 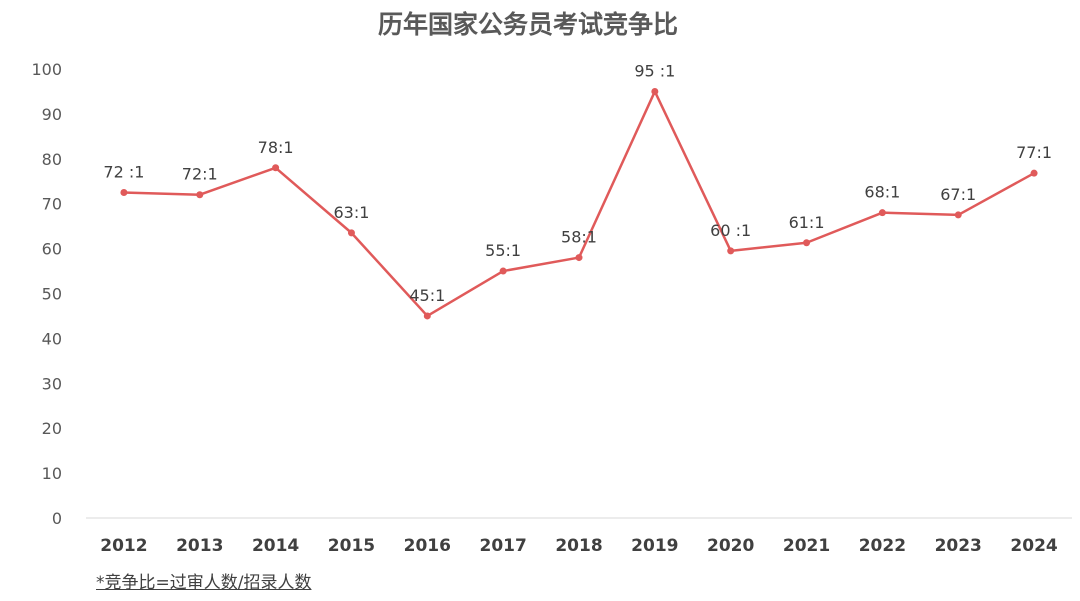 What do you see at coordinates (275, 546) in the screenshot?
I see `x-tick-label: 2014` at bounding box center [275, 546].